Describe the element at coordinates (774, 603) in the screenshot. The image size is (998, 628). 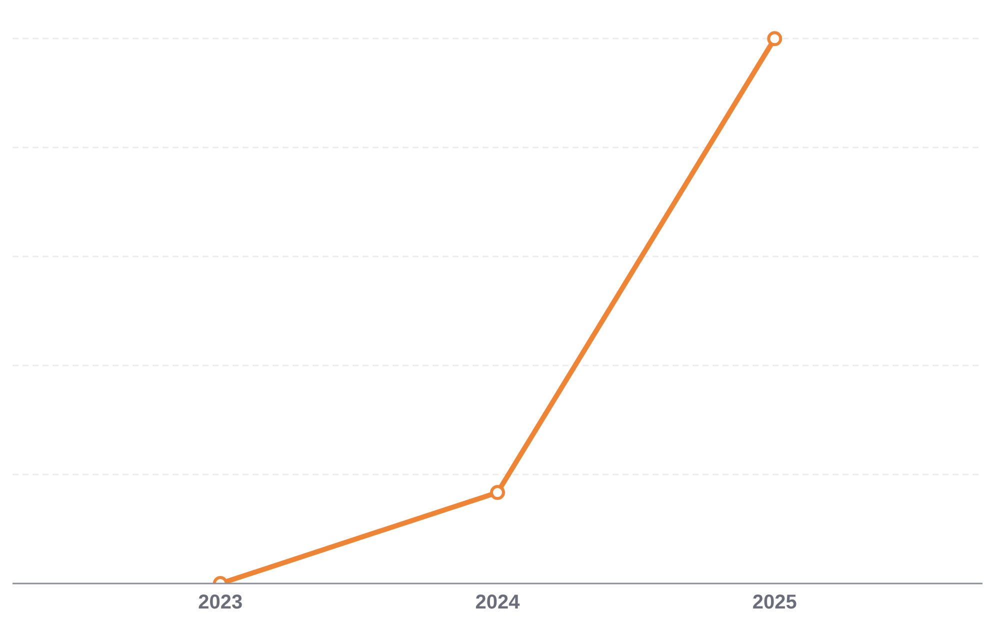
I see `x-tick-label: 2025` at that location.